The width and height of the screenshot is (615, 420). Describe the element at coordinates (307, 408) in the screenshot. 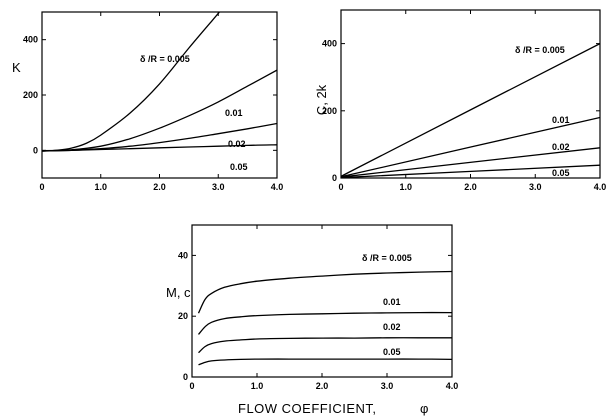

I see `x-axis-title: FLOW COEFFICIENT,` at that location.